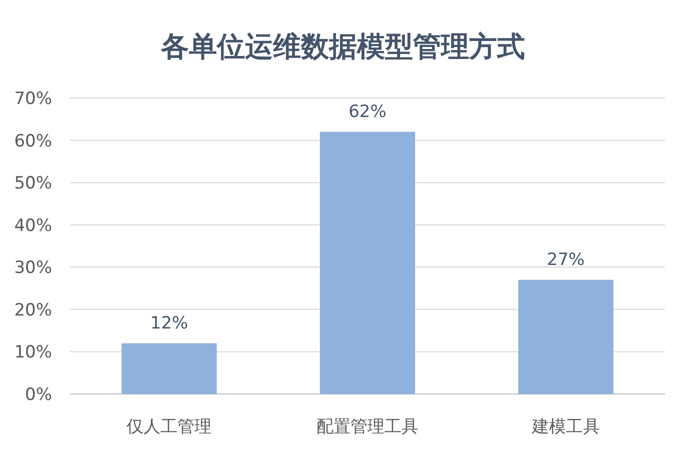 The height and width of the screenshot is (454, 686). Describe the element at coordinates (33, 310) in the screenshot. I see `y-tick-label: 20%` at that location.